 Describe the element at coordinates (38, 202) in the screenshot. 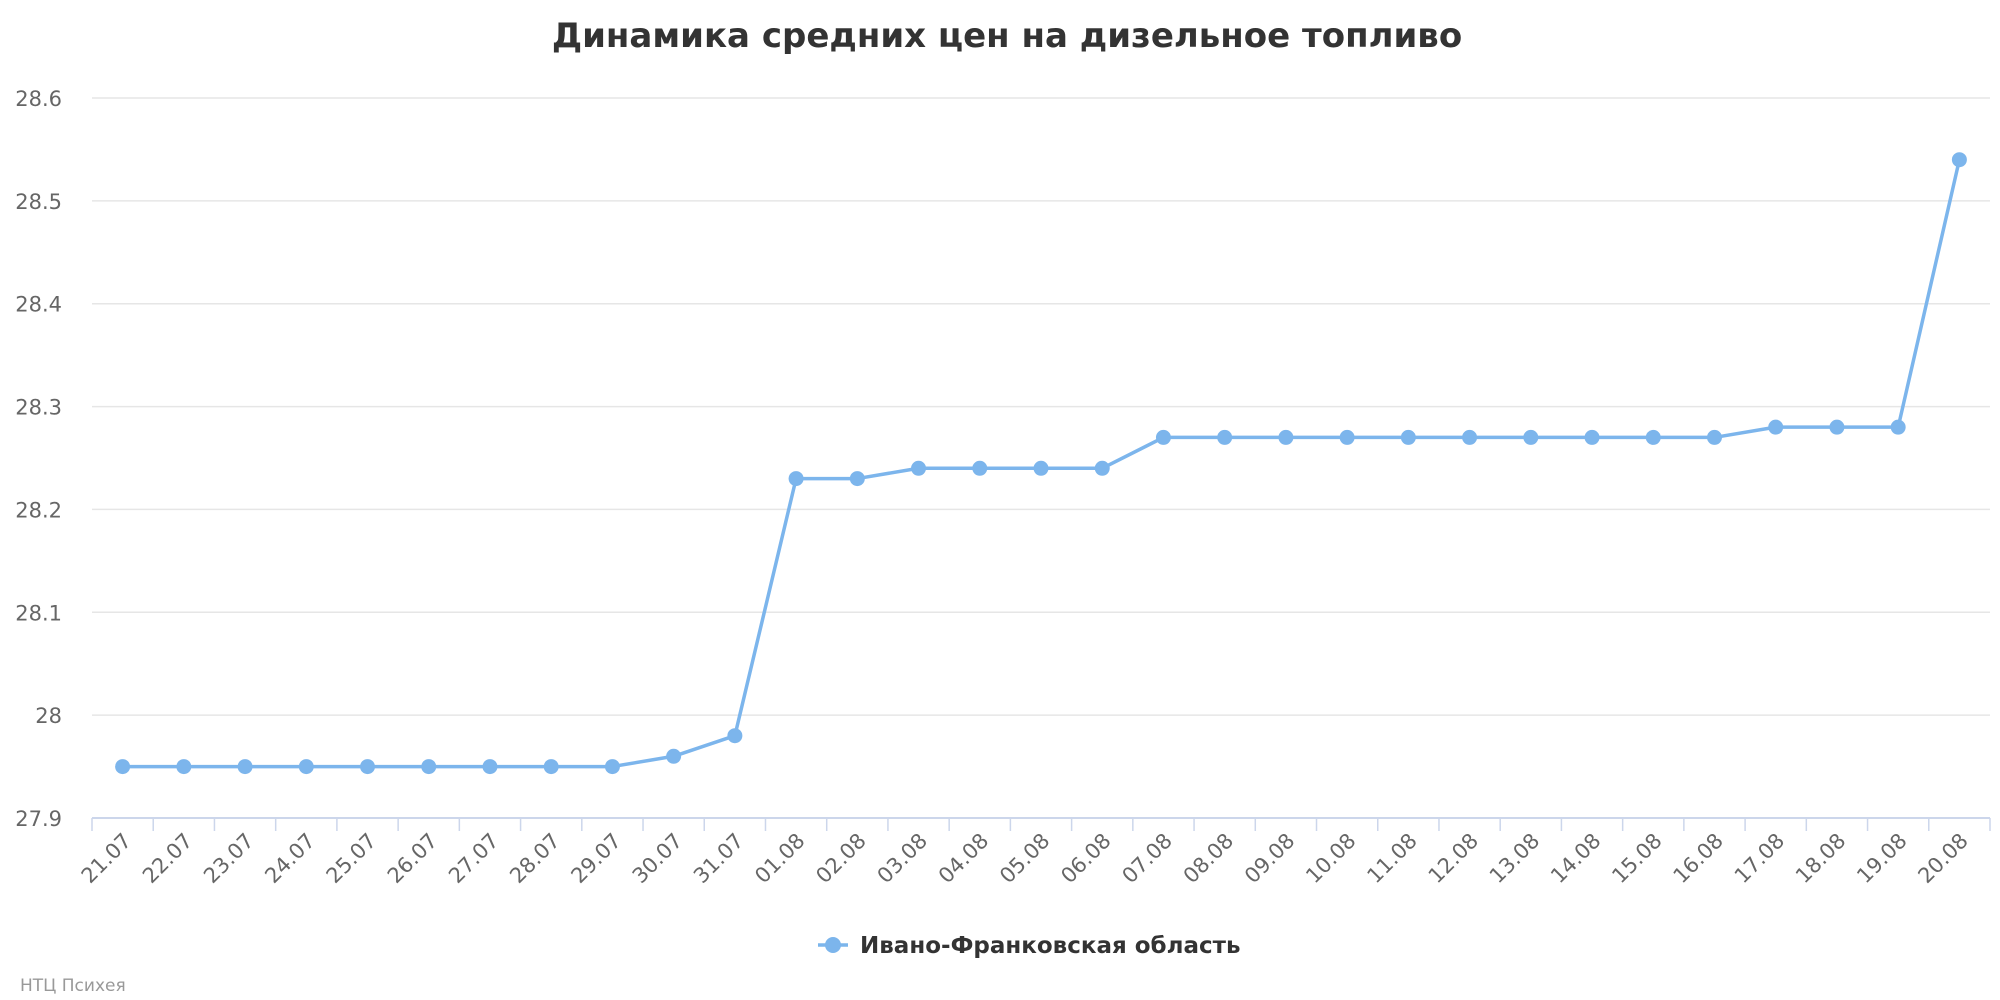

I see `y-tick-label: 28.5` at that location.